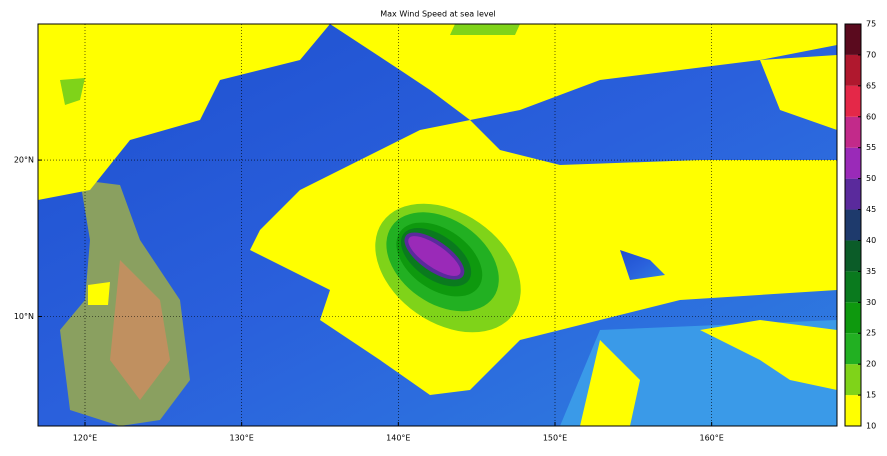  Describe the element at coordinates (871, 302) in the screenshot. I see `colorbar-tick-label: 30` at that location.